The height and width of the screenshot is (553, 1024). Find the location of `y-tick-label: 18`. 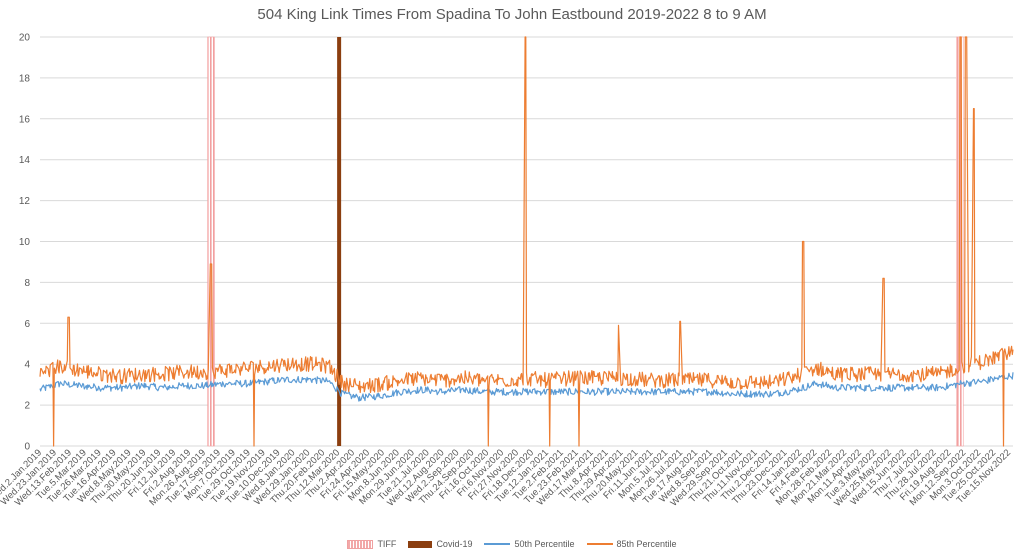

y-tick-label: 18 is located at coordinates (25, 78).